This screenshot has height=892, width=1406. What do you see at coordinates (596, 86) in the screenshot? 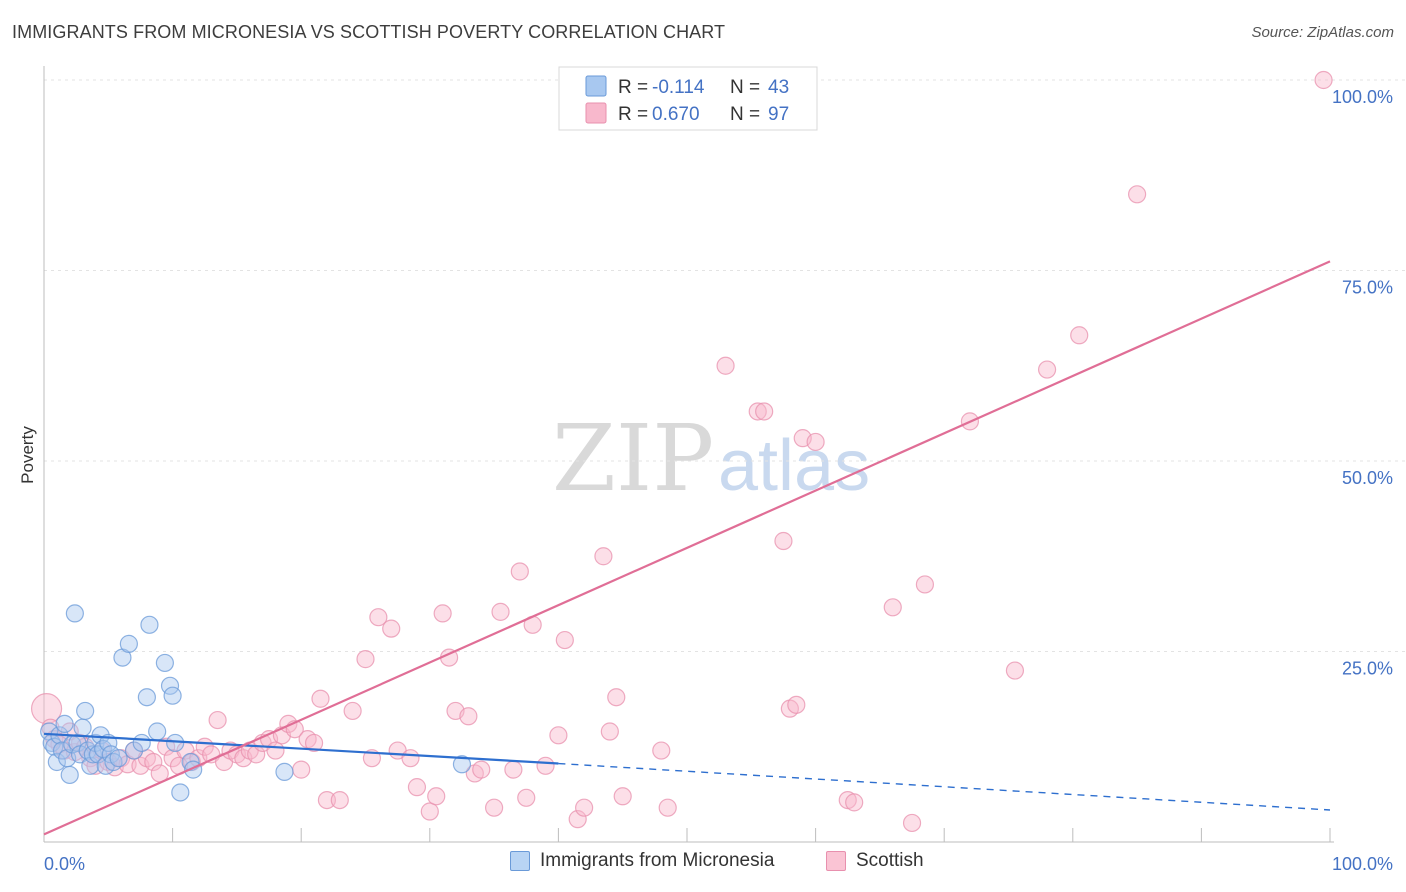
I see `legend-swatch-micronesia` at bounding box center [596, 86].